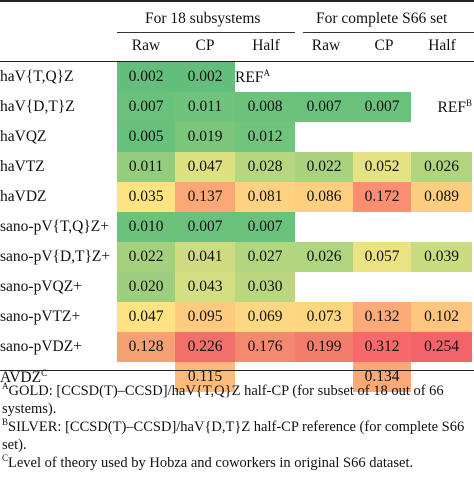  Describe the element at coordinates (54, 226) in the screenshot. I see `row-label-text: sano-pV{T,Q}Z+` at that location.